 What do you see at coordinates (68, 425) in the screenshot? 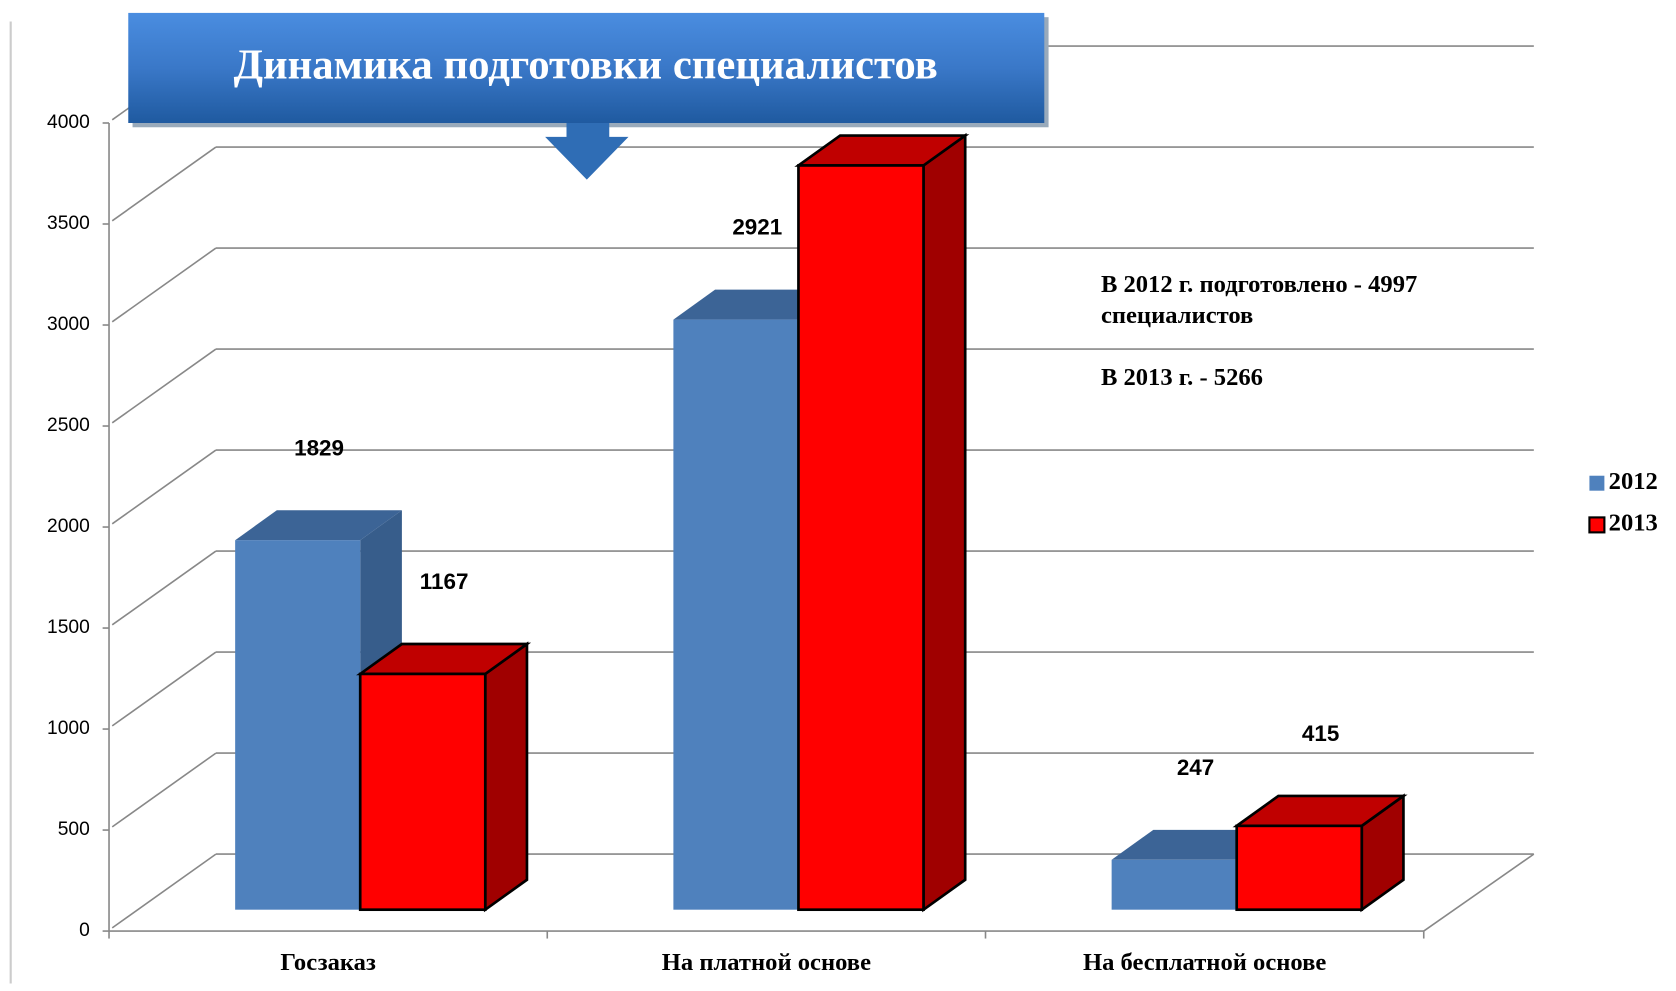
I see `y-tick-label: 2500` at bounding box center [68, 425].